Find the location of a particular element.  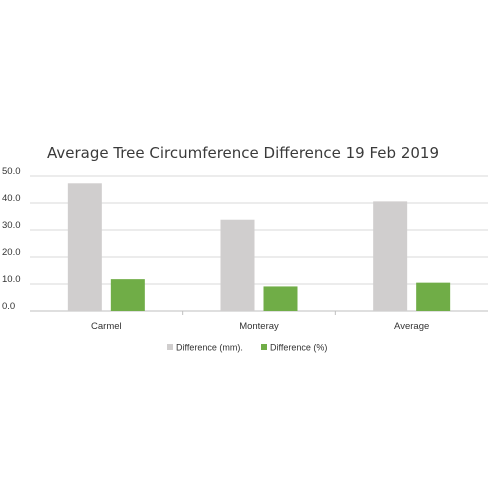

x-axis-categories: Carmel Monteray Average is located at coordinates (260, 321).